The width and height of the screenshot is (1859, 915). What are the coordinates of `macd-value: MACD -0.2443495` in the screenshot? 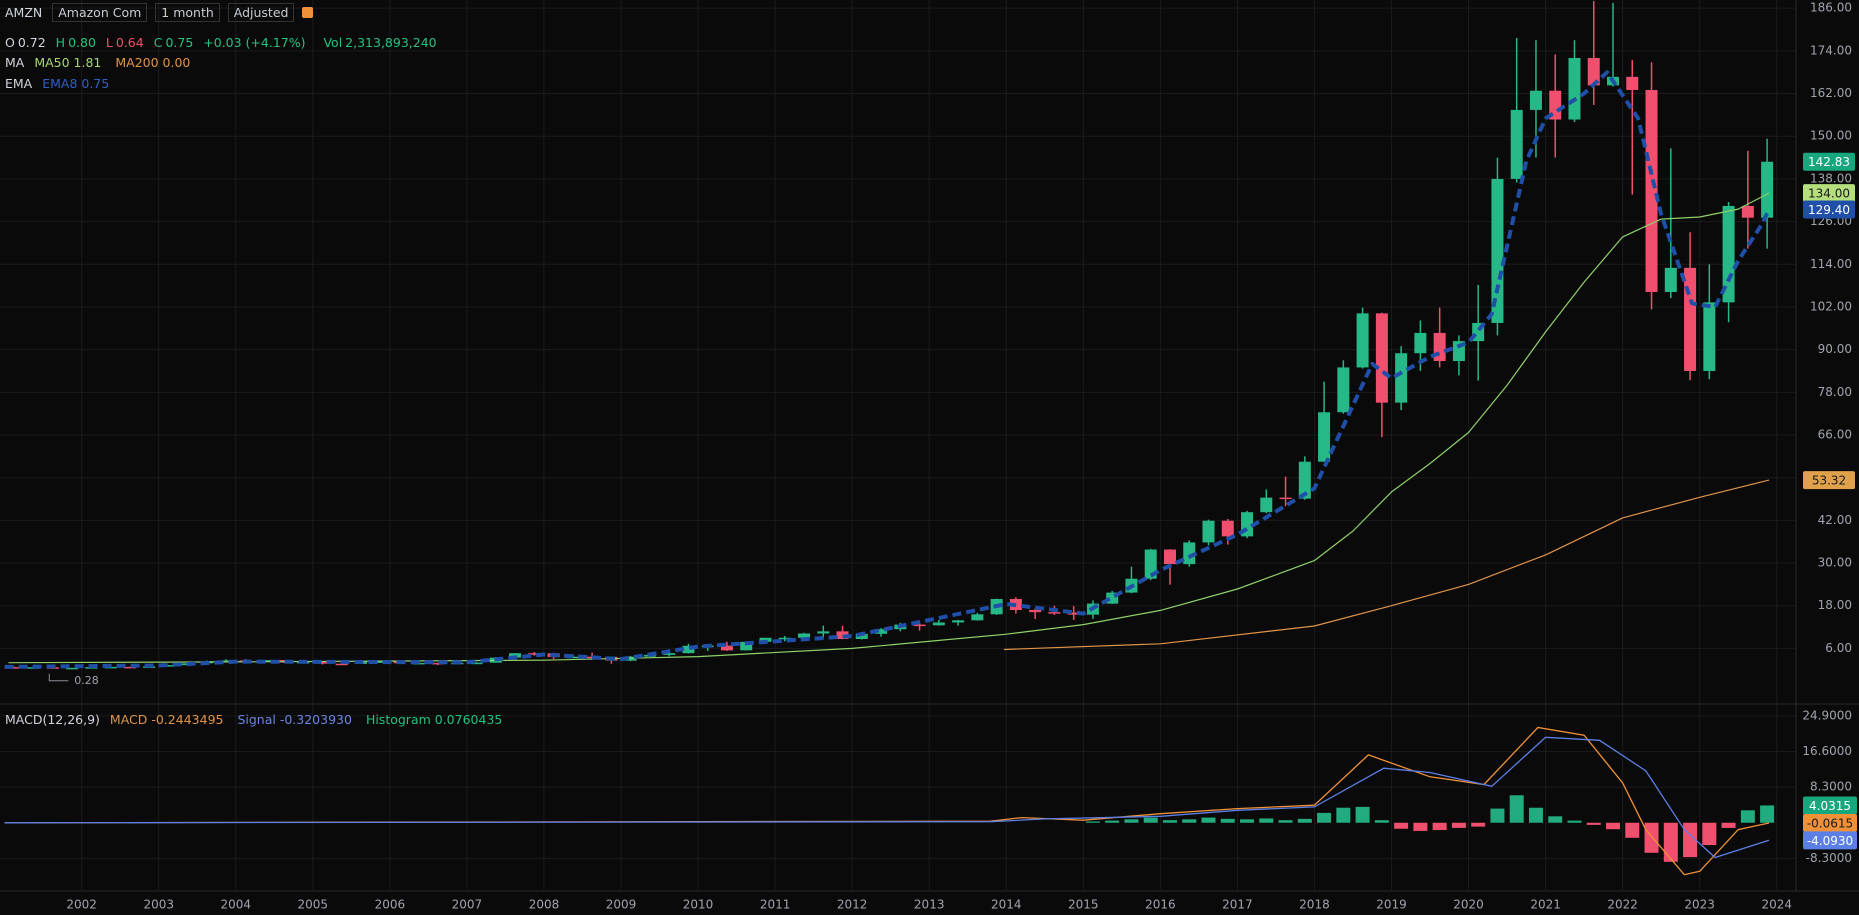 It's located at (166, 719).